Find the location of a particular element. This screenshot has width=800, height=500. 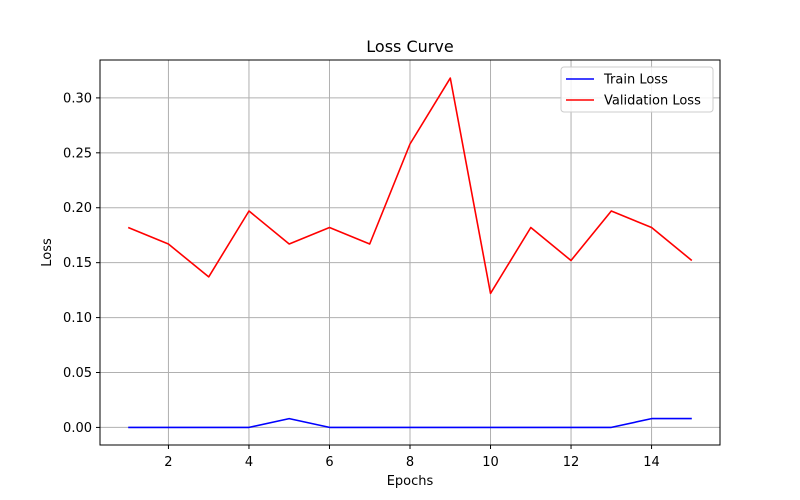

train-loss-line is located at coordinates (410, 423).